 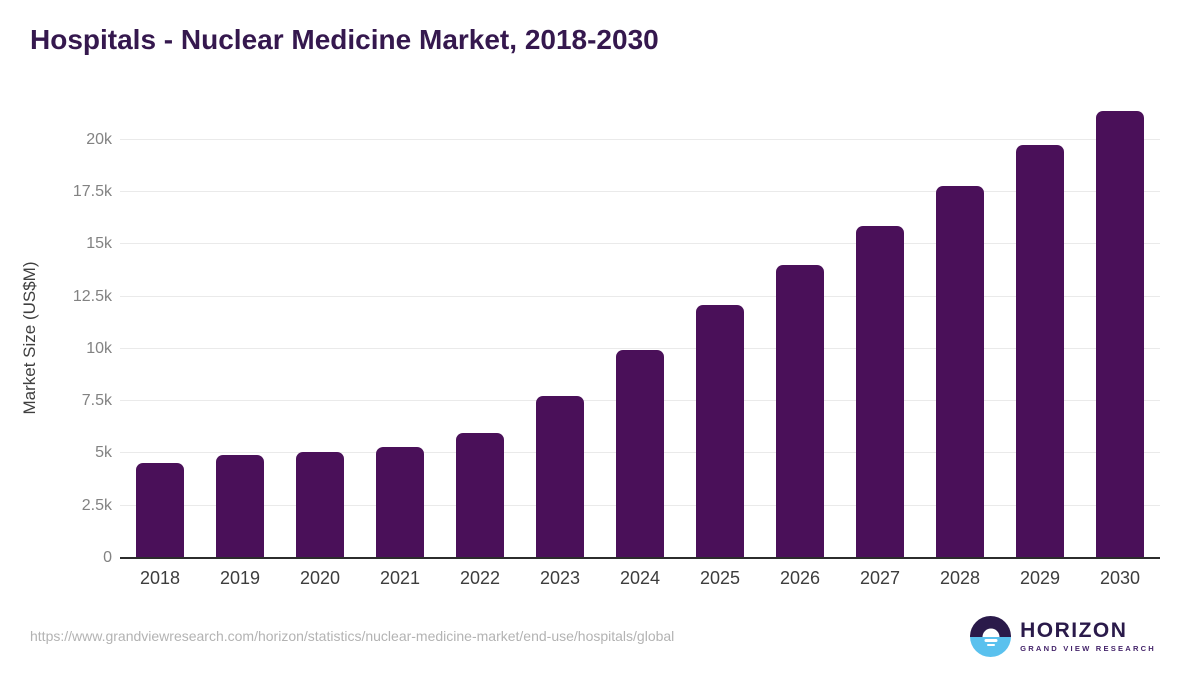 What do you see at coordinates (99, 348) in the screenshot?
I see `y-tick-label: 10k` at bounding box center [99, 348].